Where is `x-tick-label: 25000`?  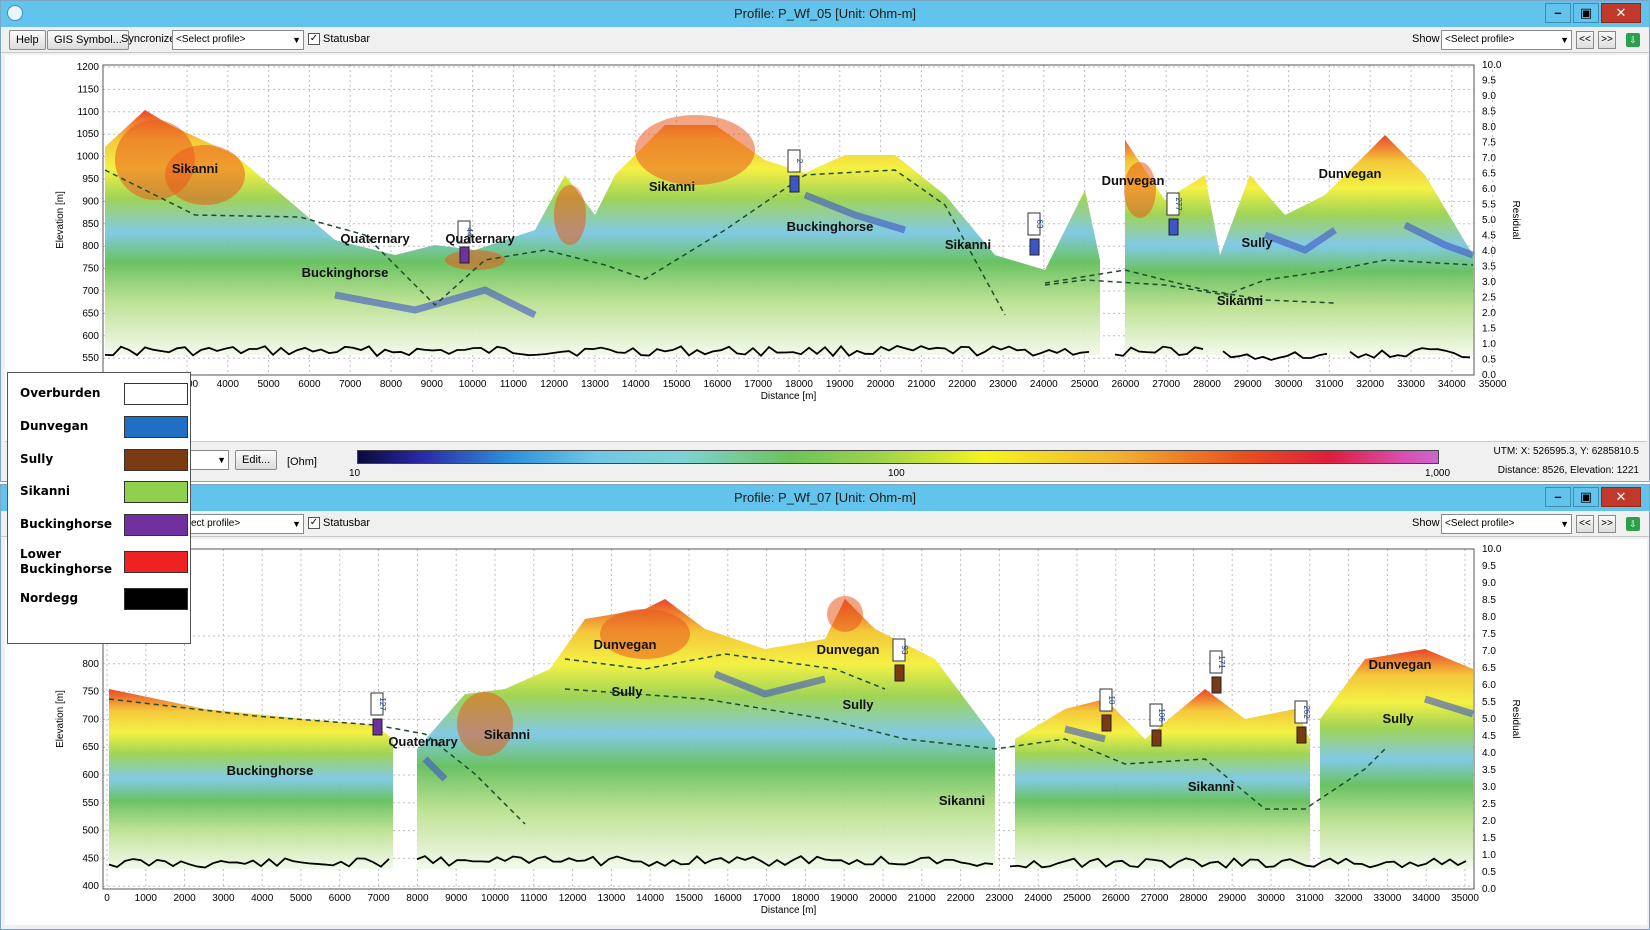 x-tick-label: 25000 is located at coordinates (1085, 384).